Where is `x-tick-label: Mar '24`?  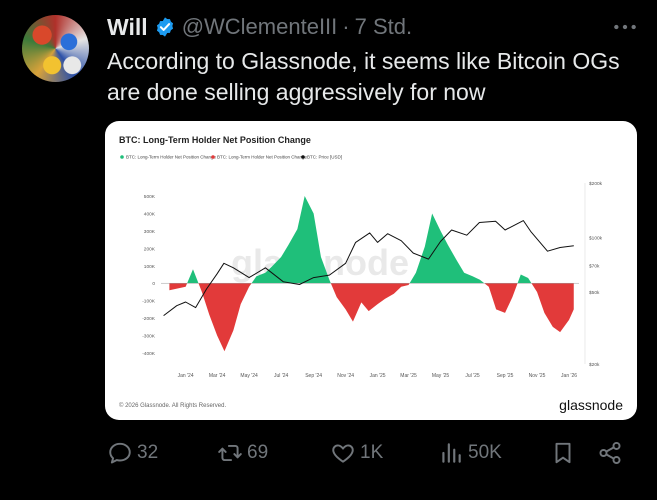 x-tick-label: Mar '24 is located at coordinates (217, 376).